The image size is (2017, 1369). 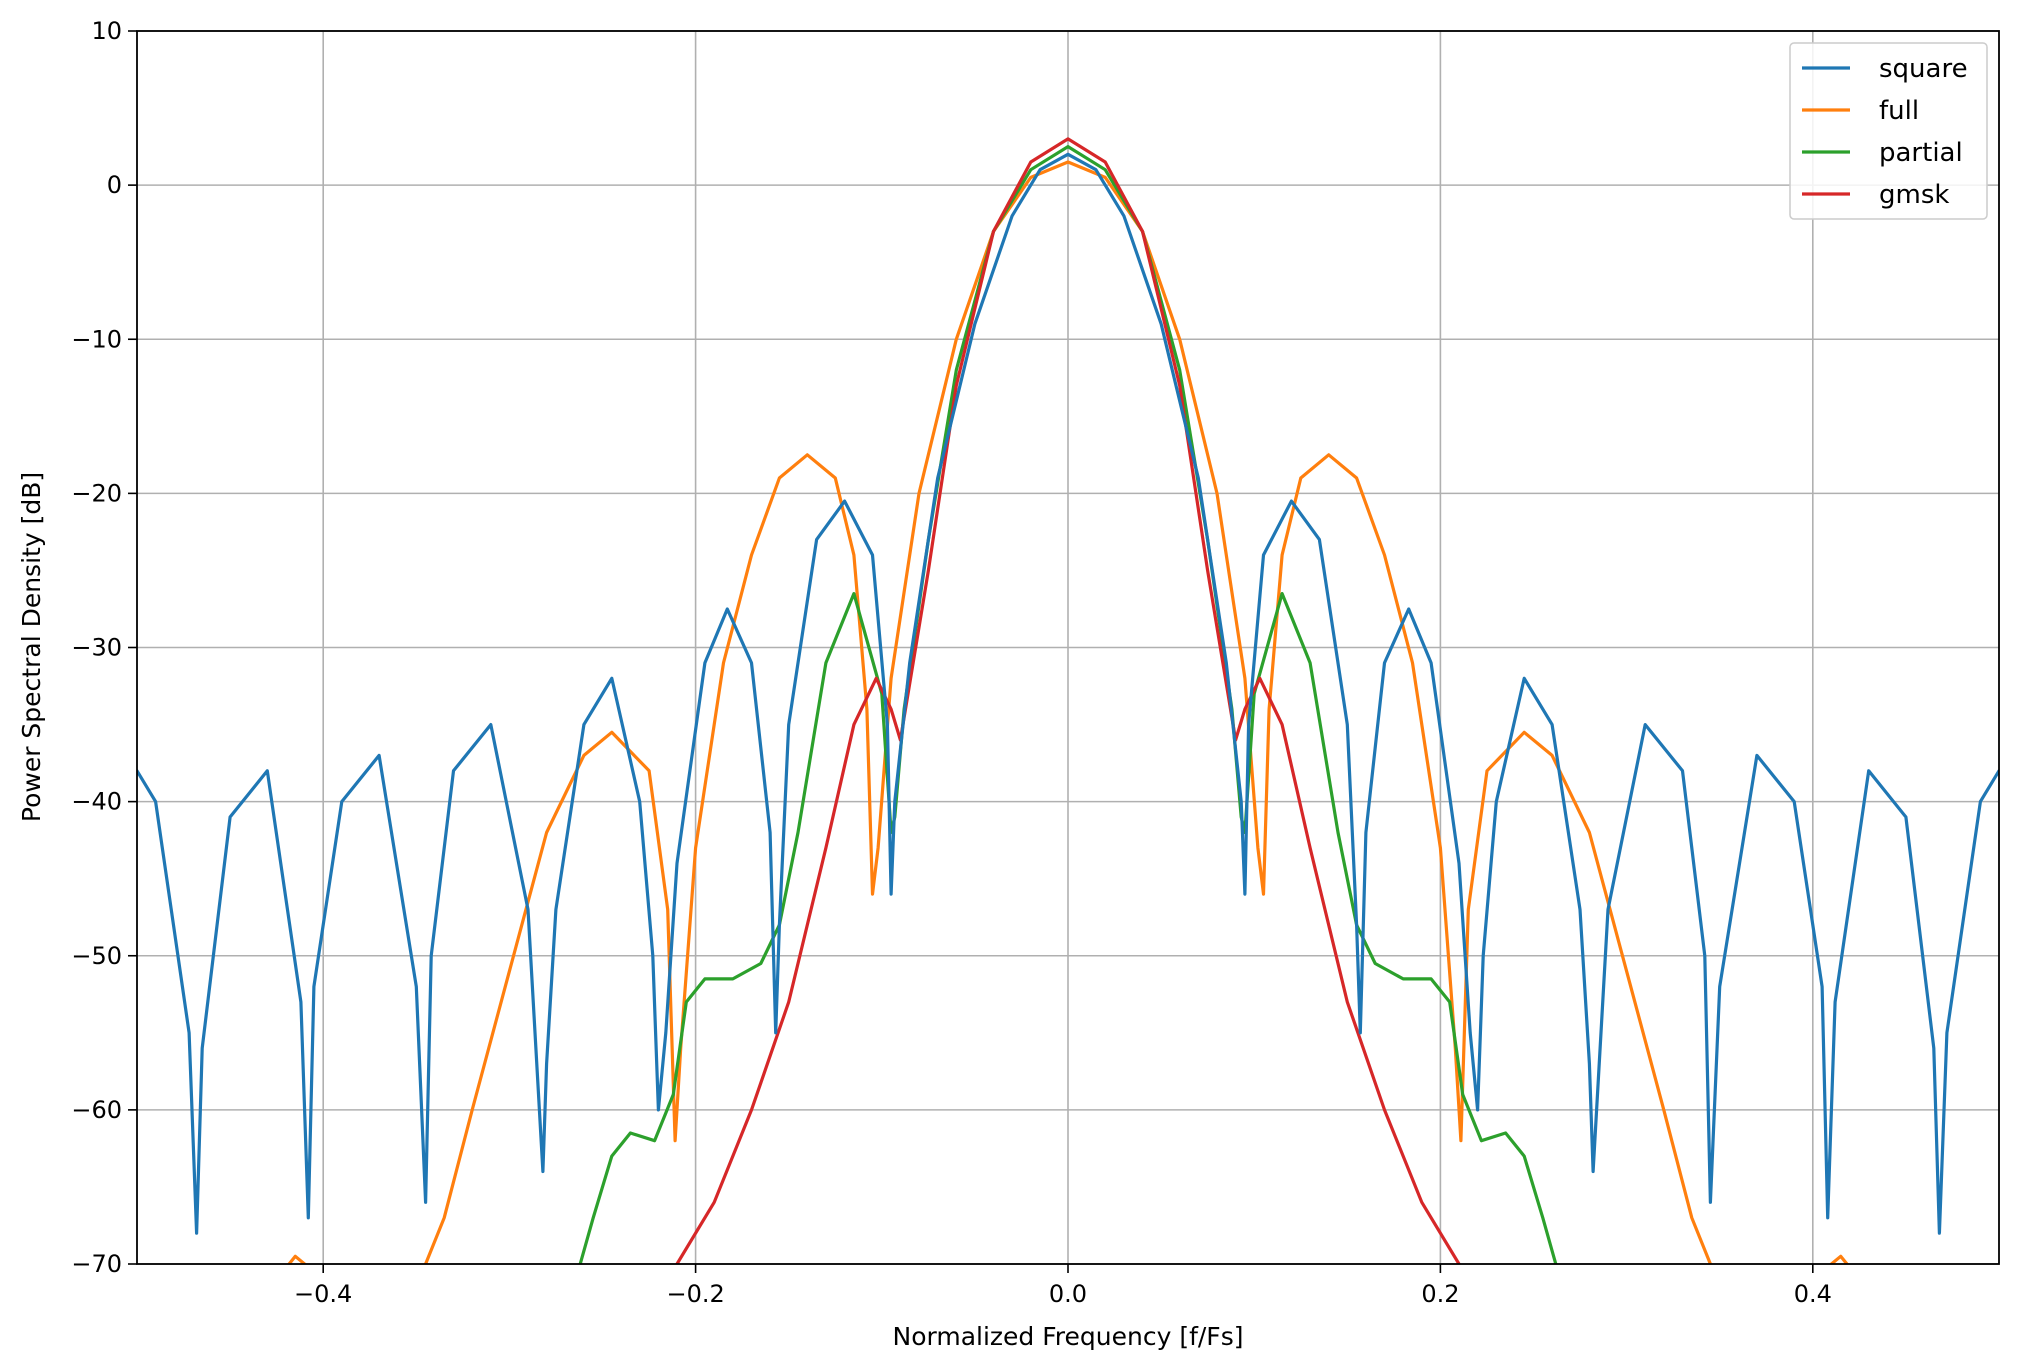 I want to click on legend: square full partial gmsk, so click(x=1888, y=131).